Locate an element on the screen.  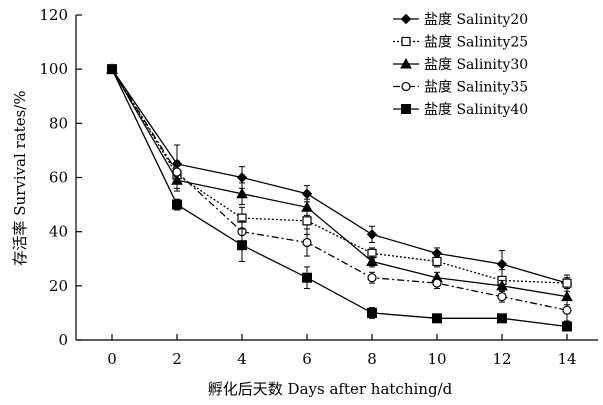
legend-label: 盐度 Salinity40 is located at coordinates (476, 110).